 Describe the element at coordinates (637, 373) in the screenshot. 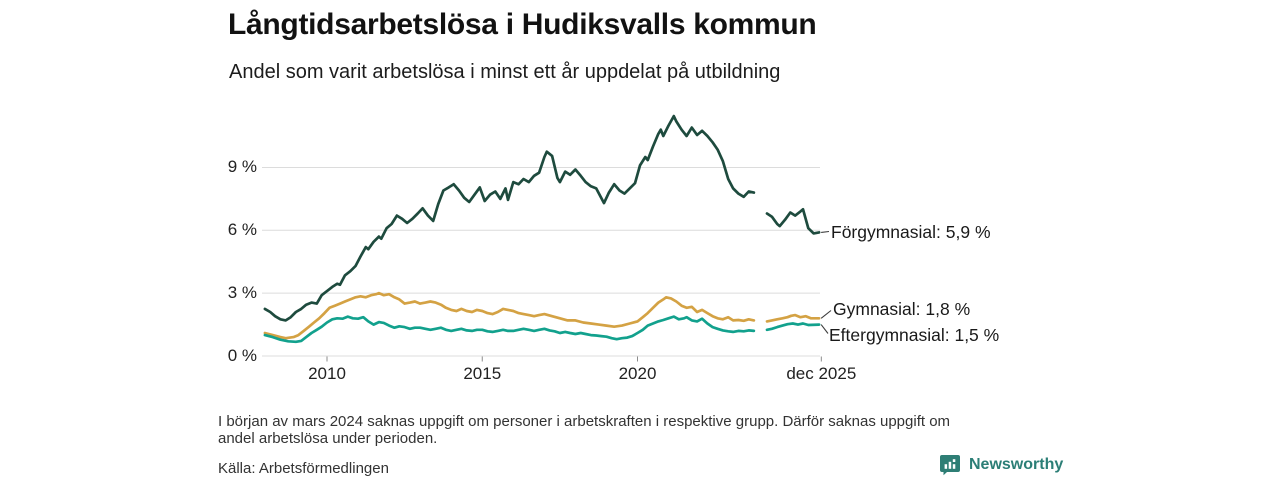

I see `x-tick-label: 2020` at that location.